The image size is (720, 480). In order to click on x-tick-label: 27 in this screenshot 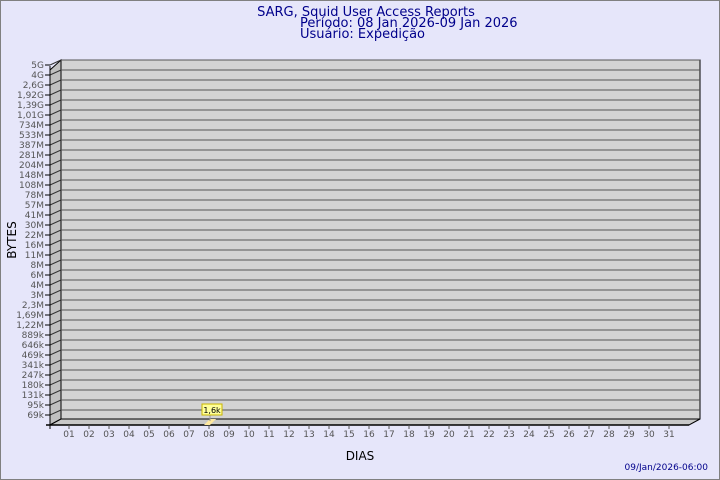, I will do `click(588, 435)`.